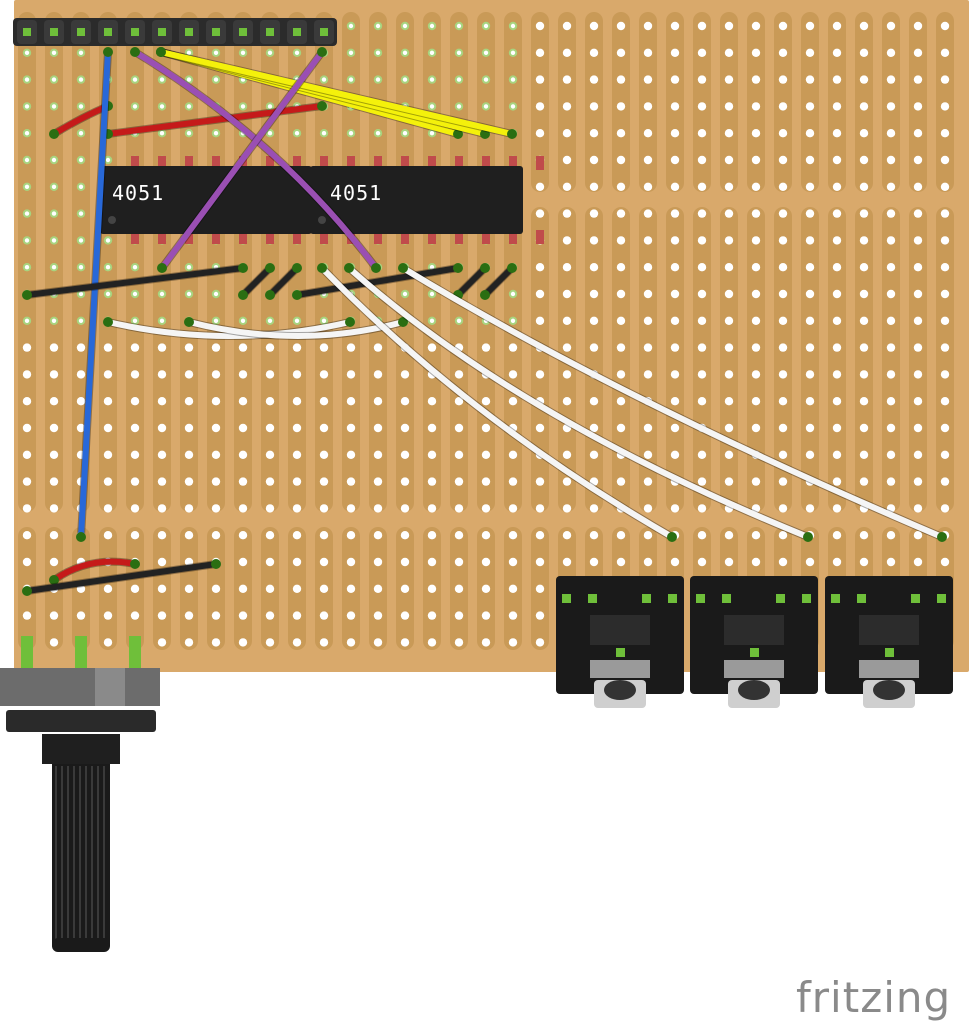 This screenshot has width=972, height=1023. I want to click on wire-red, so click(215, 120).